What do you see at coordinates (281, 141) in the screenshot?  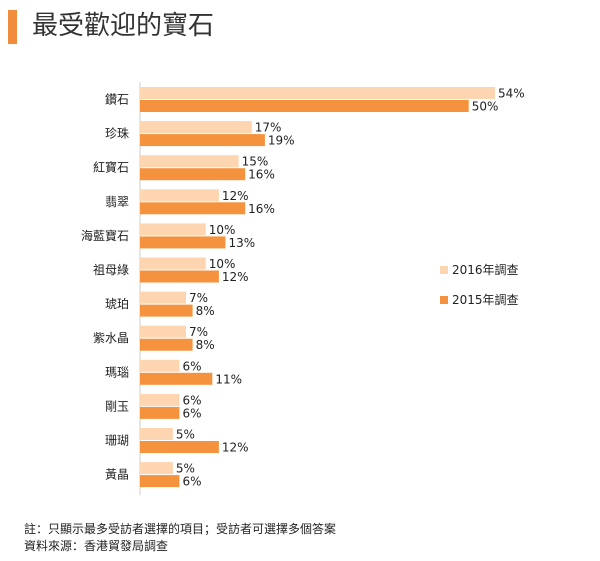 I see `data-label: 19%` at bounding box center [281, 141].